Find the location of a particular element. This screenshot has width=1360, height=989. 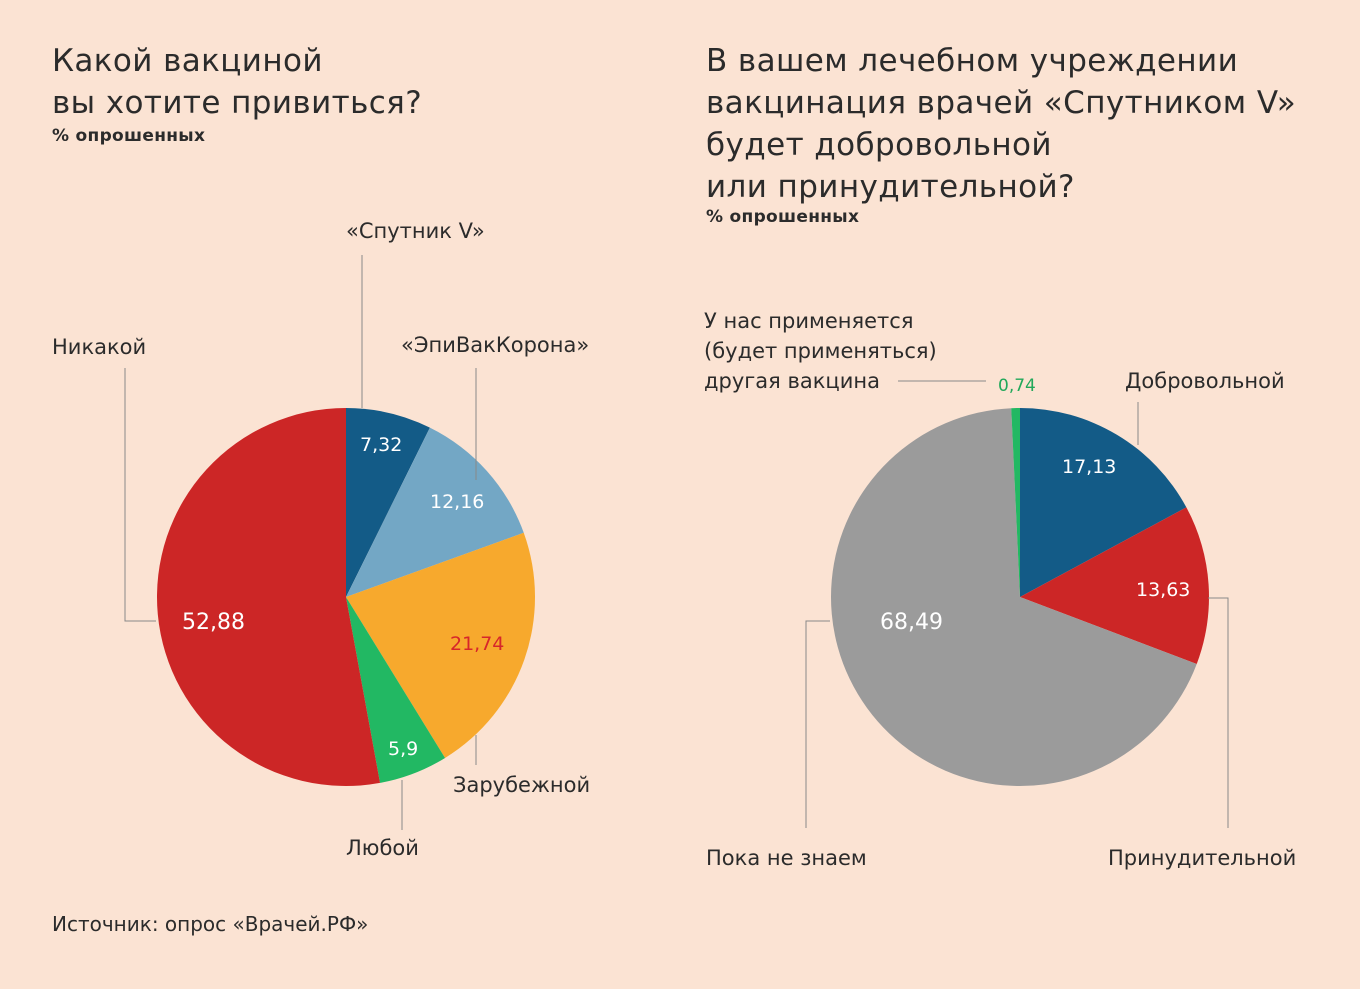

chart-left-title-line-1: Какой вакциной is located at coordinates (187, 61).